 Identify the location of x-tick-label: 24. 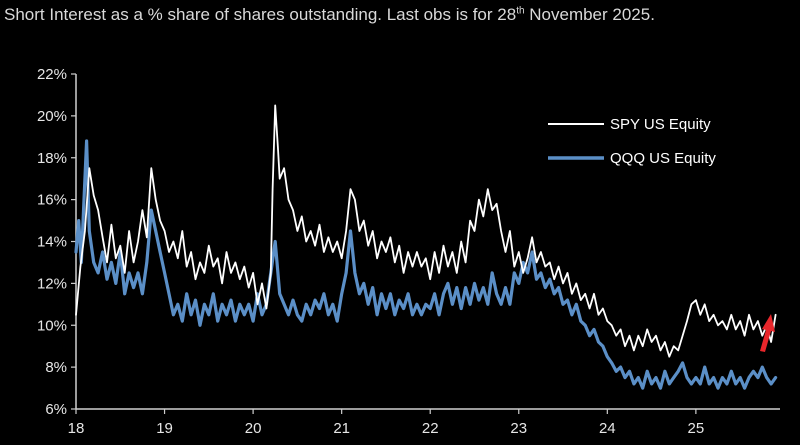
(607, 428).